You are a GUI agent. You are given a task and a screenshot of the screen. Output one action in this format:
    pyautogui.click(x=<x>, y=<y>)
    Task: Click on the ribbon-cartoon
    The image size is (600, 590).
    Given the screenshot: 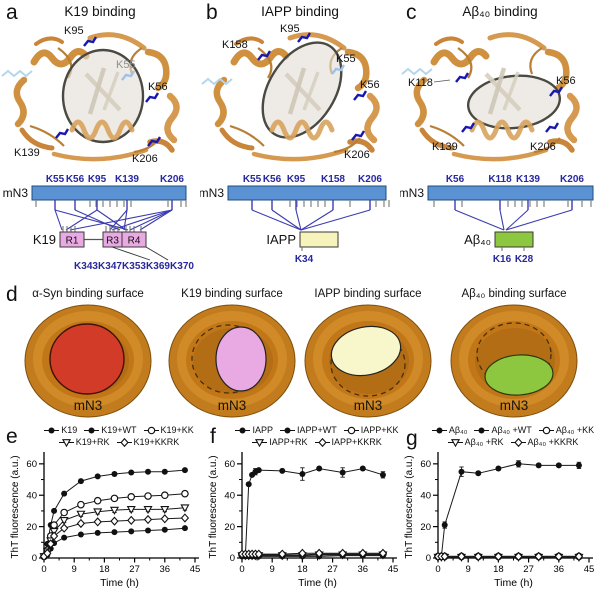 What is the action you would take?
    pyautogui.click(x=96, y=97)
    